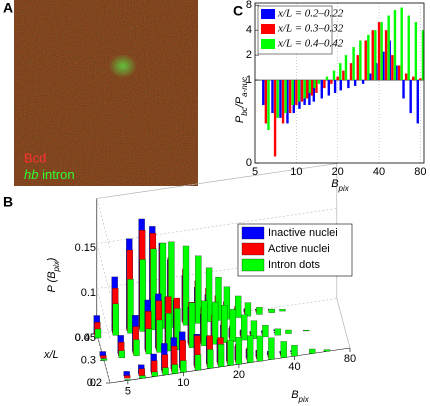  Describe the element at coordinates (268, 29) in the screenshot. I see `legend-swatch` at that location.